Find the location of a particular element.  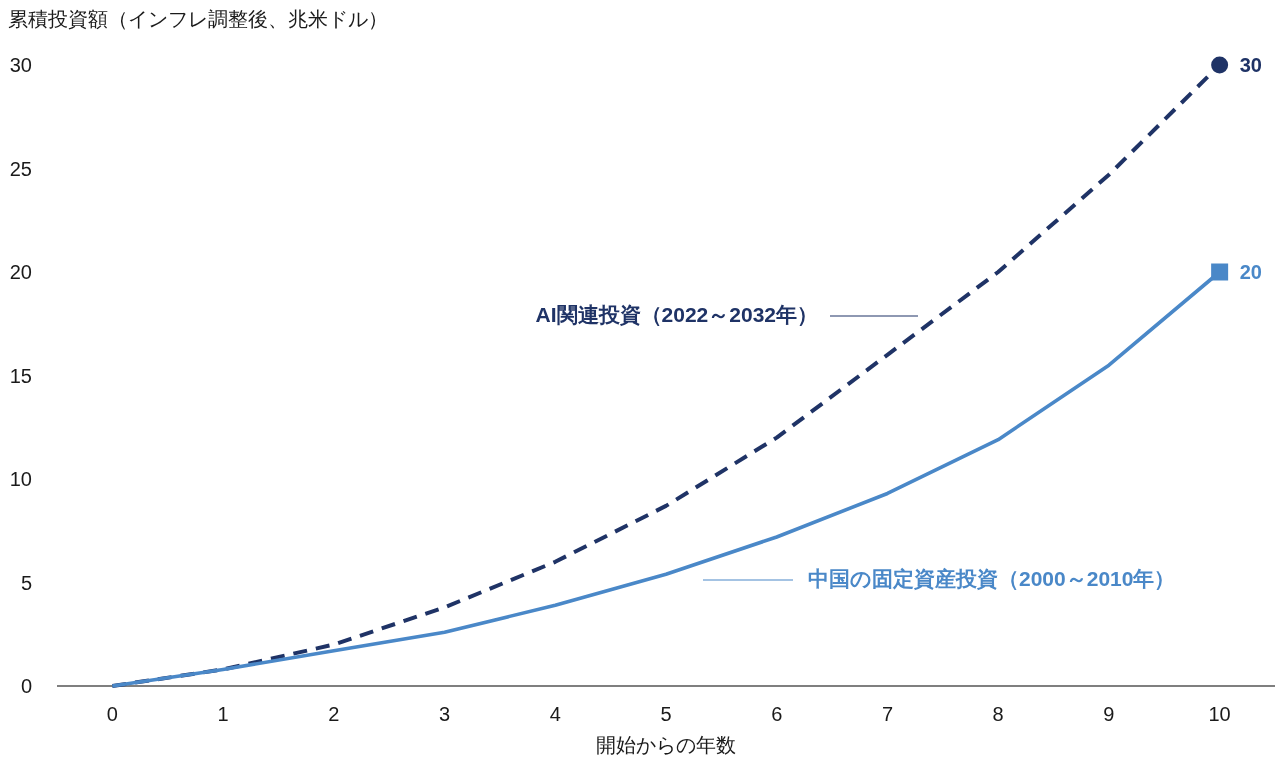

ylabel: 累積投資額（インフレ調整後、兆米ドル） is located at coordinates (198, 19).